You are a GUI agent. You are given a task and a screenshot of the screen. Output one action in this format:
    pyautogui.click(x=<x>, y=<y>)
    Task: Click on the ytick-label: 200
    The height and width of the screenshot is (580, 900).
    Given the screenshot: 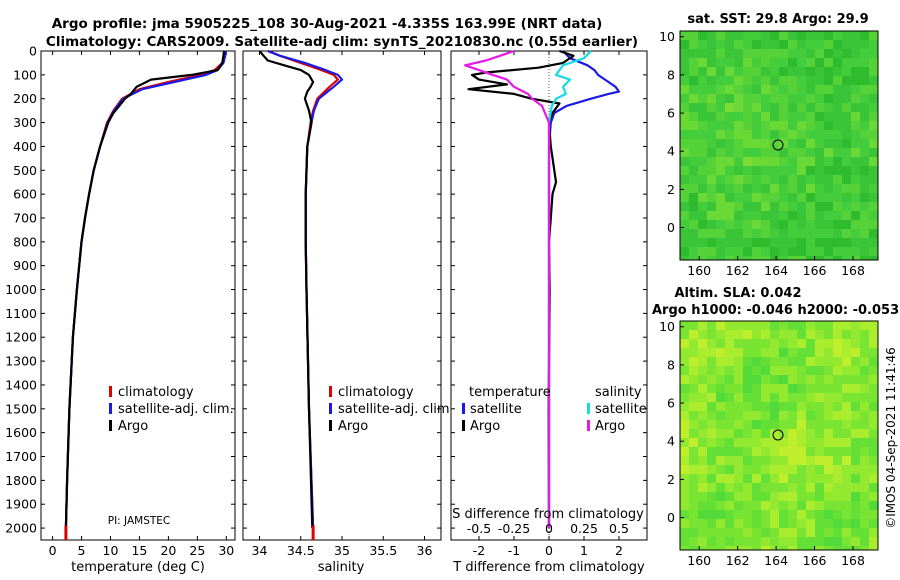 What is the action you would take?
    pyautogui.click(x=25, y=98)
    